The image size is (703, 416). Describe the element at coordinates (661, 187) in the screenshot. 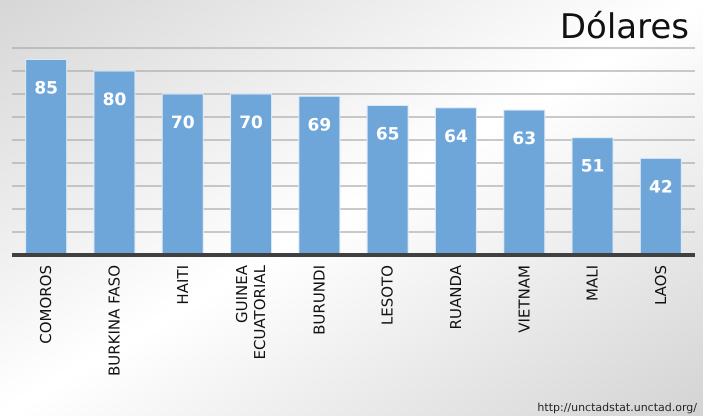

I see `data-label: 42` at that location.